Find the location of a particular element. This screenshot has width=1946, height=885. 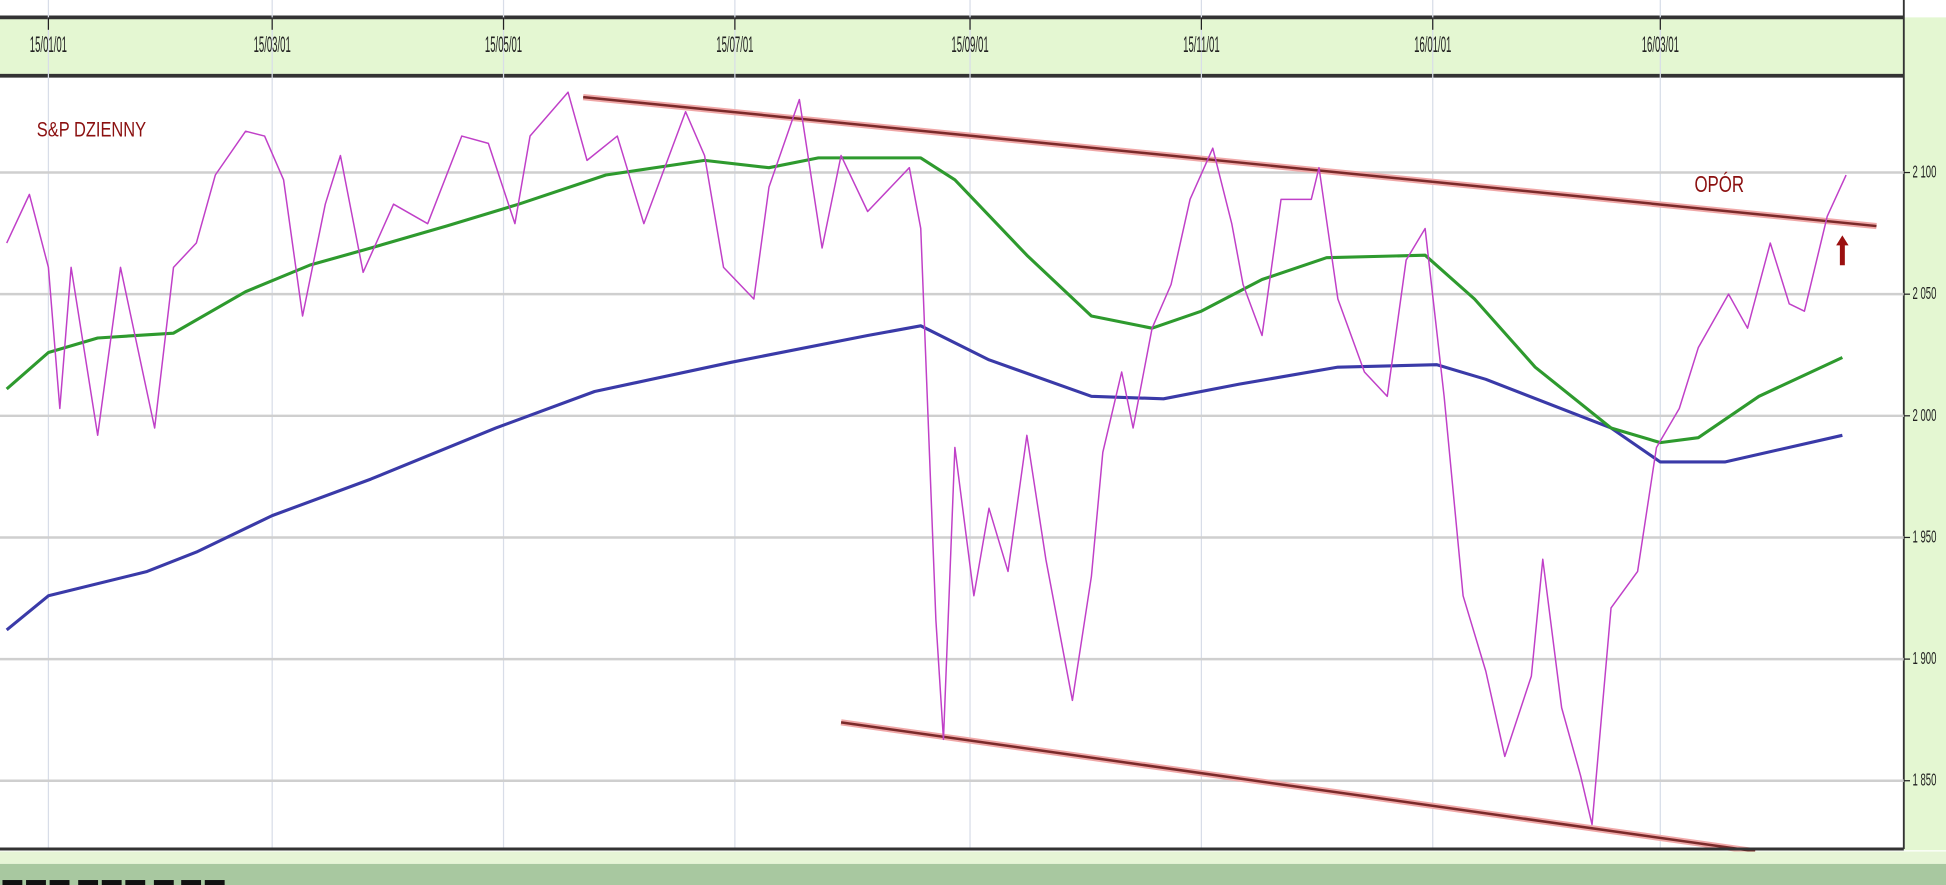

x-tick-label: 15/05/01 is located at coordinates (503, 45).